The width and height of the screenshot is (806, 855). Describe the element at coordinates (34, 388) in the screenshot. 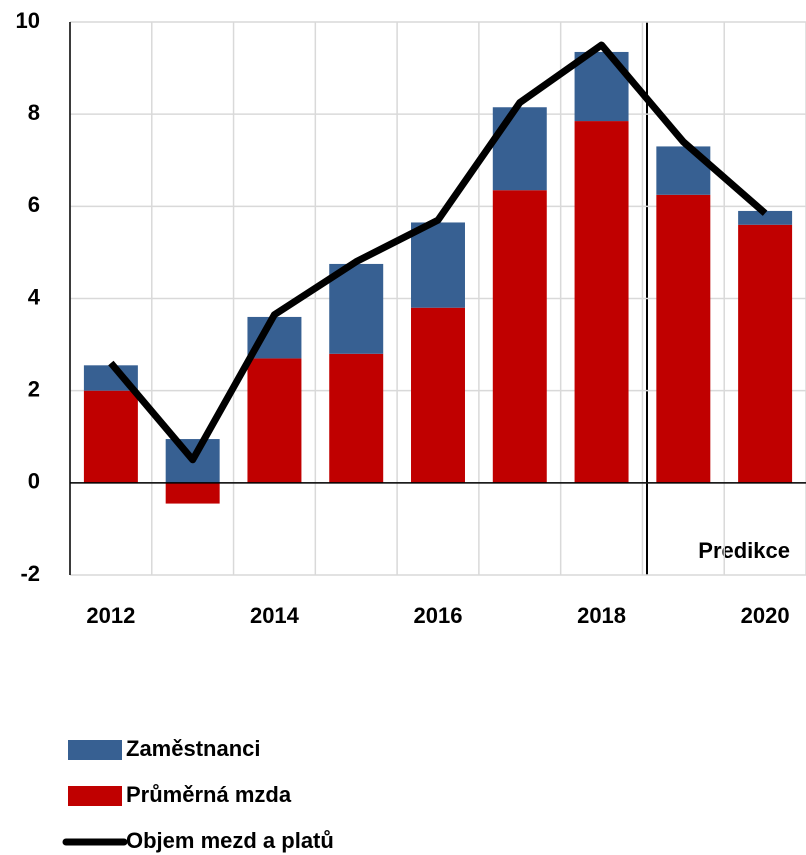

I see `y-tick-label: 2` at that location.